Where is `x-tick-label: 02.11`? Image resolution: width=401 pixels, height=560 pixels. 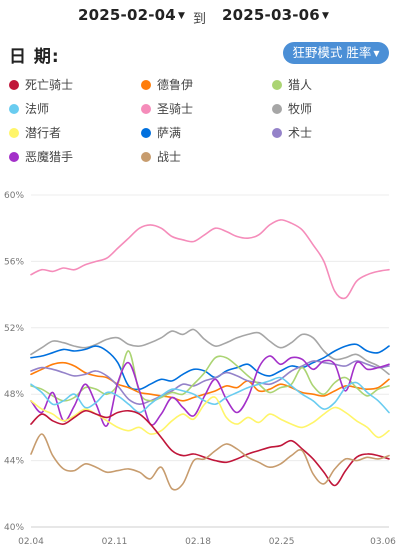 x-tick-label: 02.11 is located at coordinates (115, 542).